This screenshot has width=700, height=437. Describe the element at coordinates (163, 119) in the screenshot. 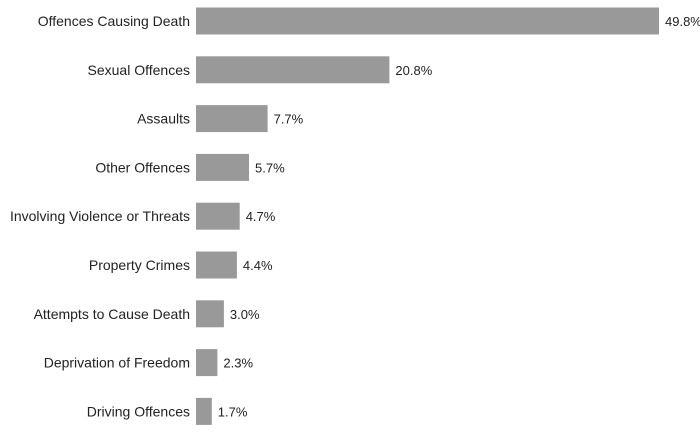

I see `category-label: Assaults` at that location.